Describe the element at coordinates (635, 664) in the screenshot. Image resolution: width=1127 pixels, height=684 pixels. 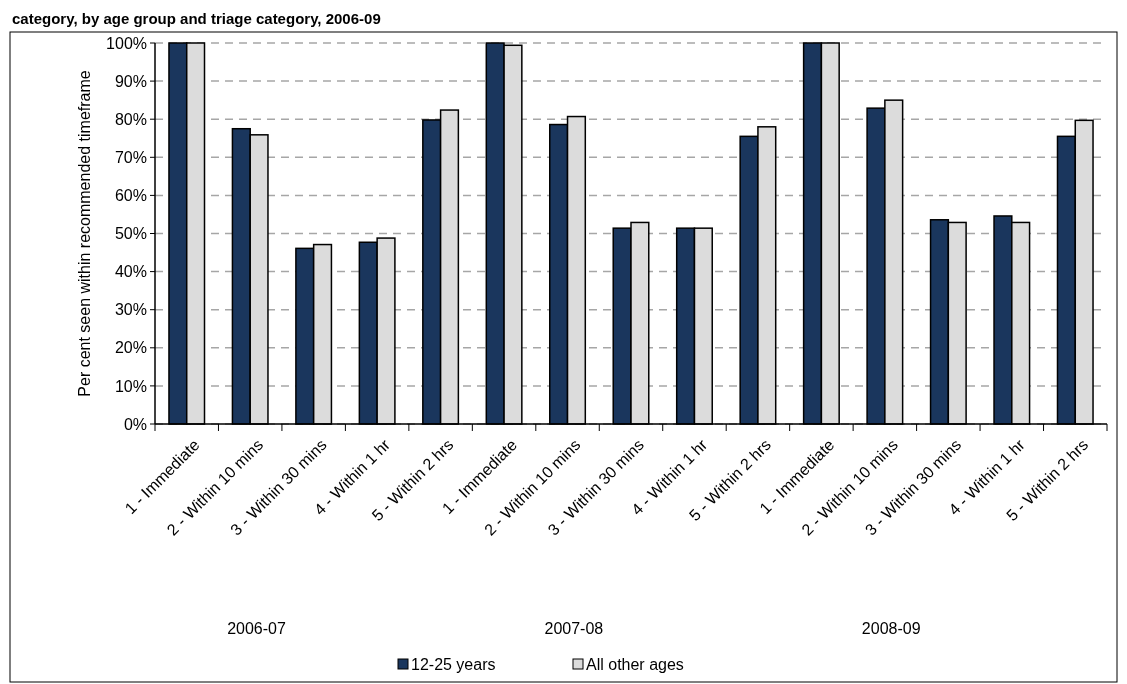
I see `legend-label: All other ages` at that location.